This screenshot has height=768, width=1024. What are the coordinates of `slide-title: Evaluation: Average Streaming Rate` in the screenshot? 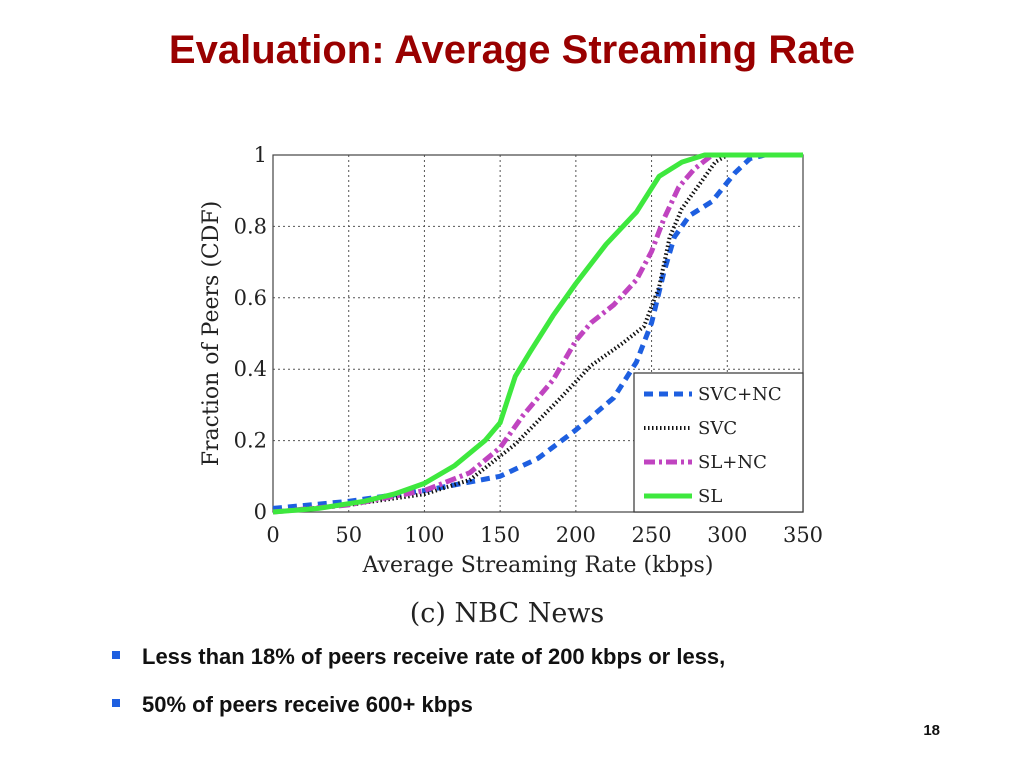 It's located at (512, 50).